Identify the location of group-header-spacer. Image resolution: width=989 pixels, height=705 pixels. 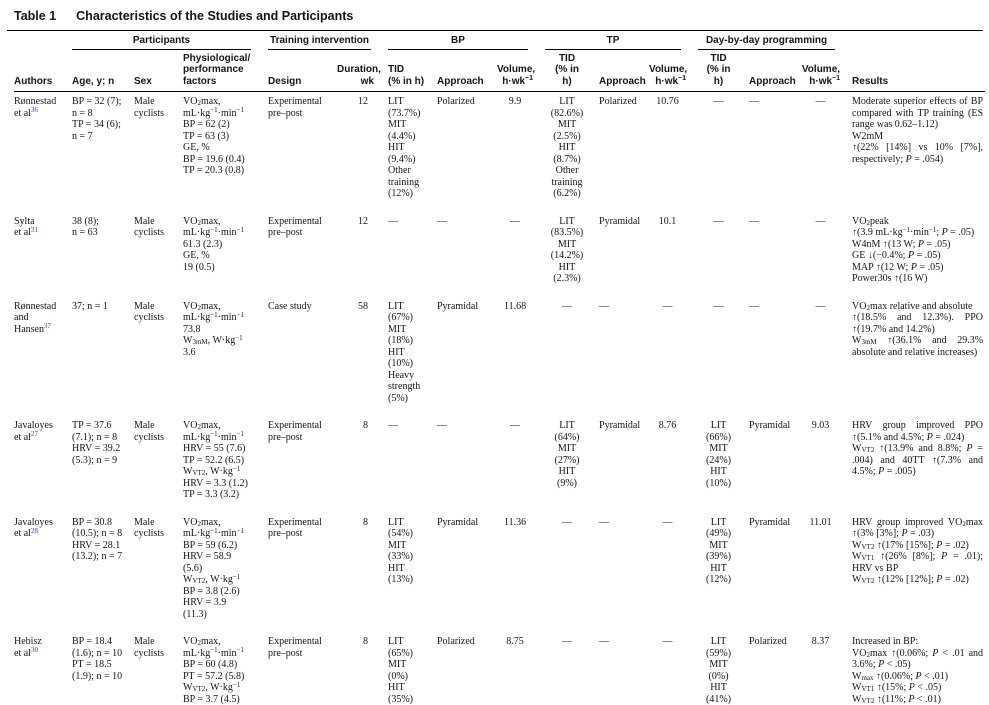
(918, 40).